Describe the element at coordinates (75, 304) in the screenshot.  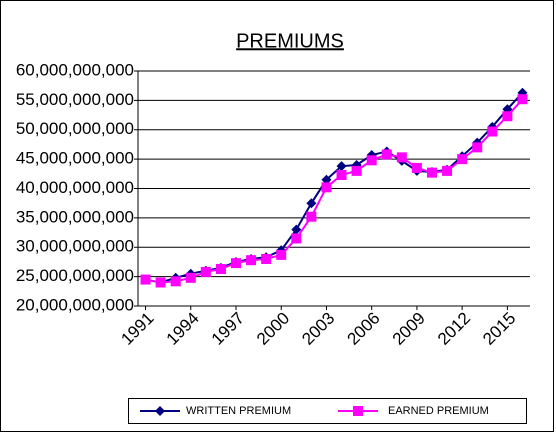
I see `y-tick-label: 20,000,000,000` at that location.